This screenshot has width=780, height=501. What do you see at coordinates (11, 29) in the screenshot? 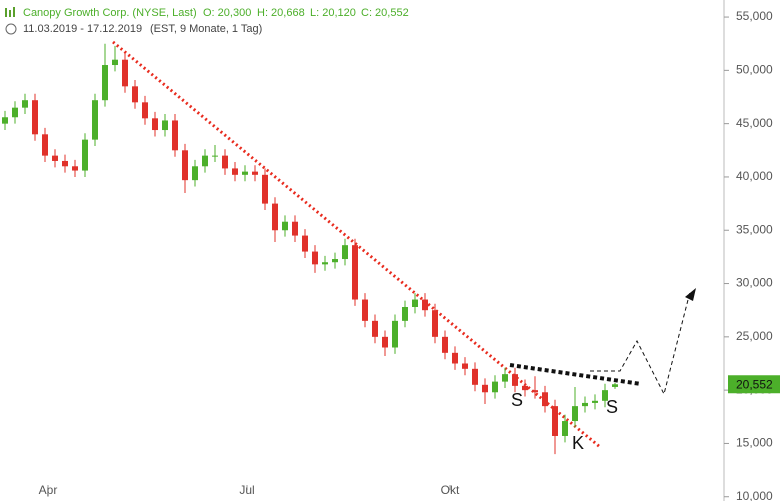
I see `clock-icon` at bounding box center [11, 29].